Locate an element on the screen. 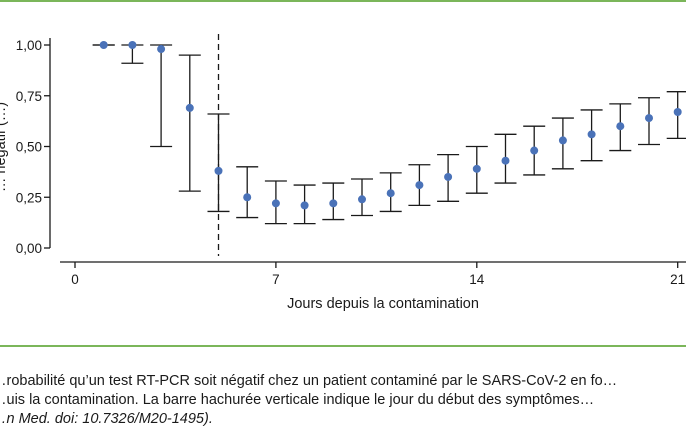 Image resolution: width=686 pixels, height=430 pixels. bottom-rule is located at coordinates (343, 346).